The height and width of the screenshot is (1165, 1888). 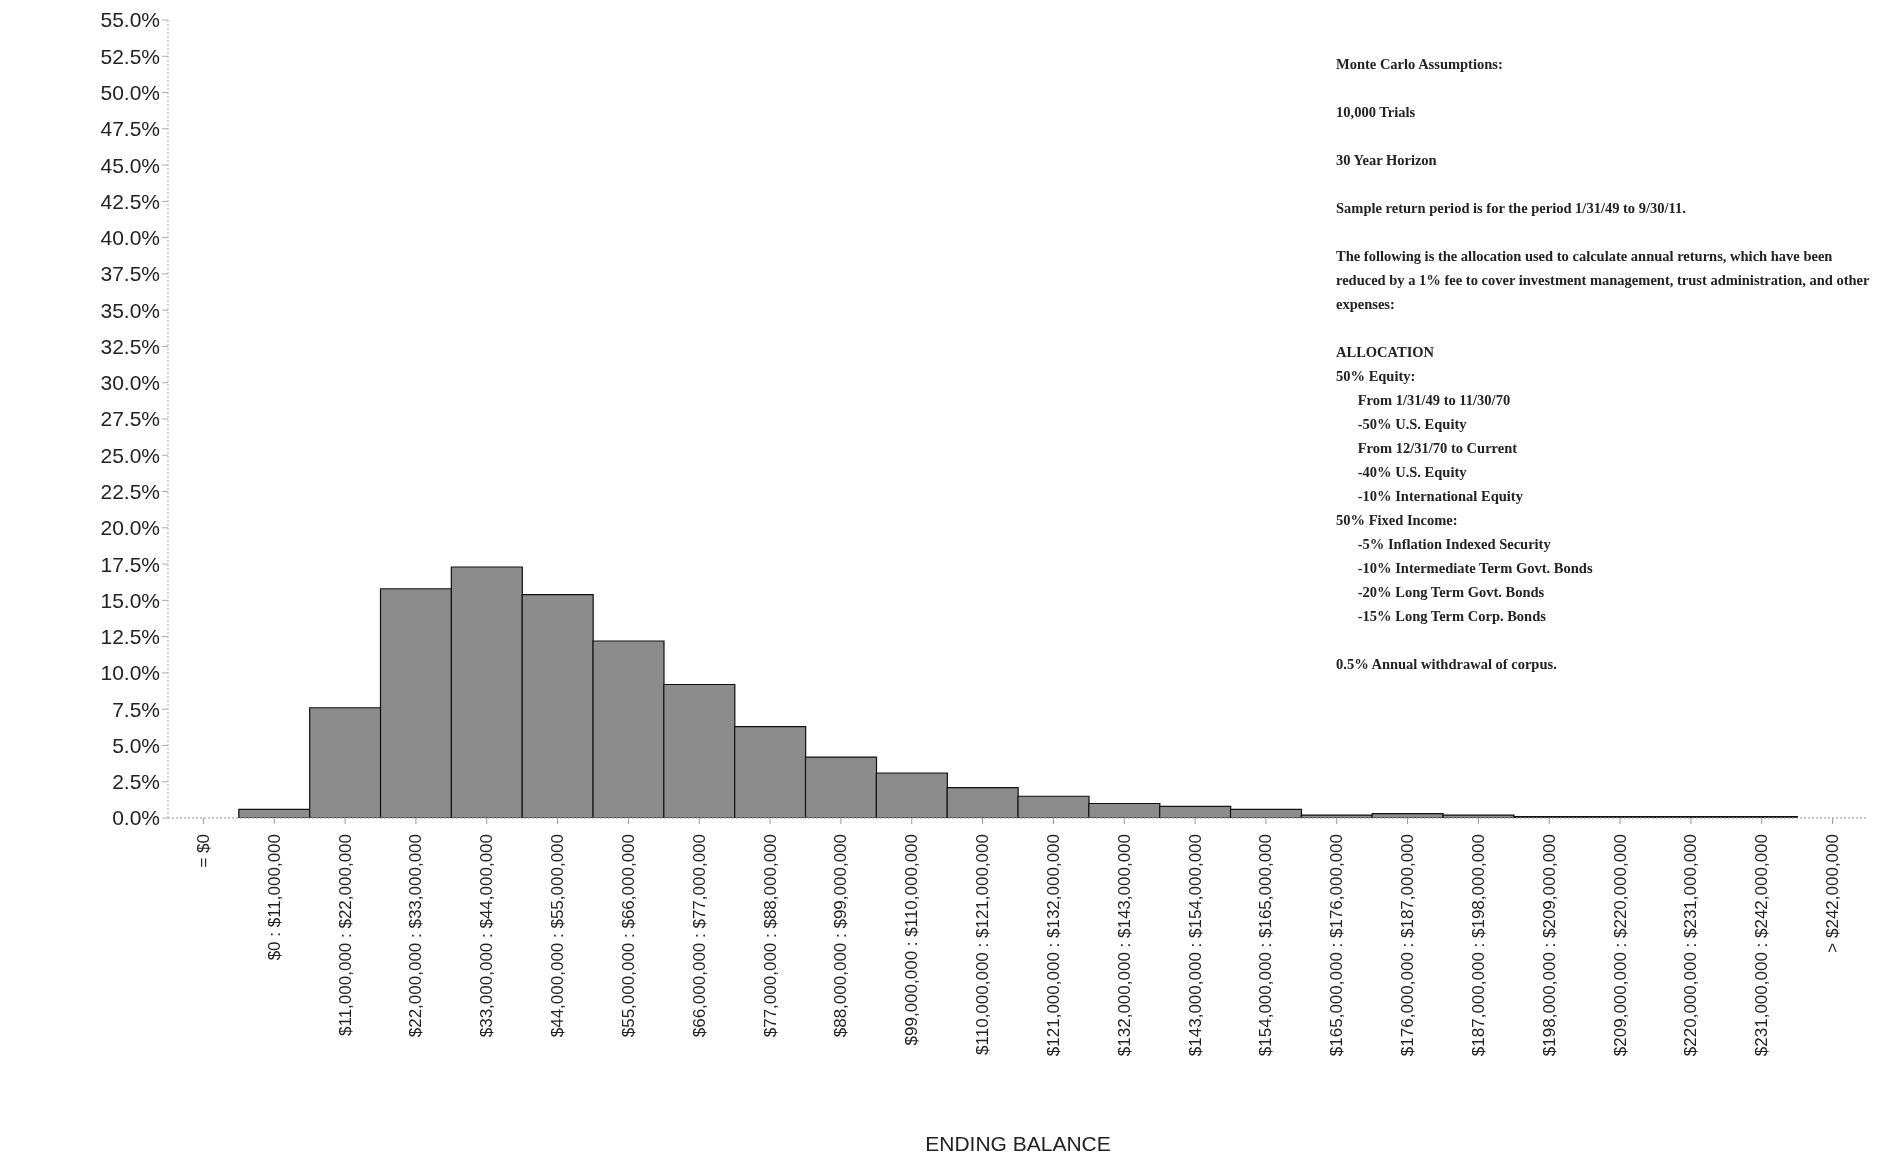 I want to click on y-tick-label: 30.0%, so click(x=130, y=383).